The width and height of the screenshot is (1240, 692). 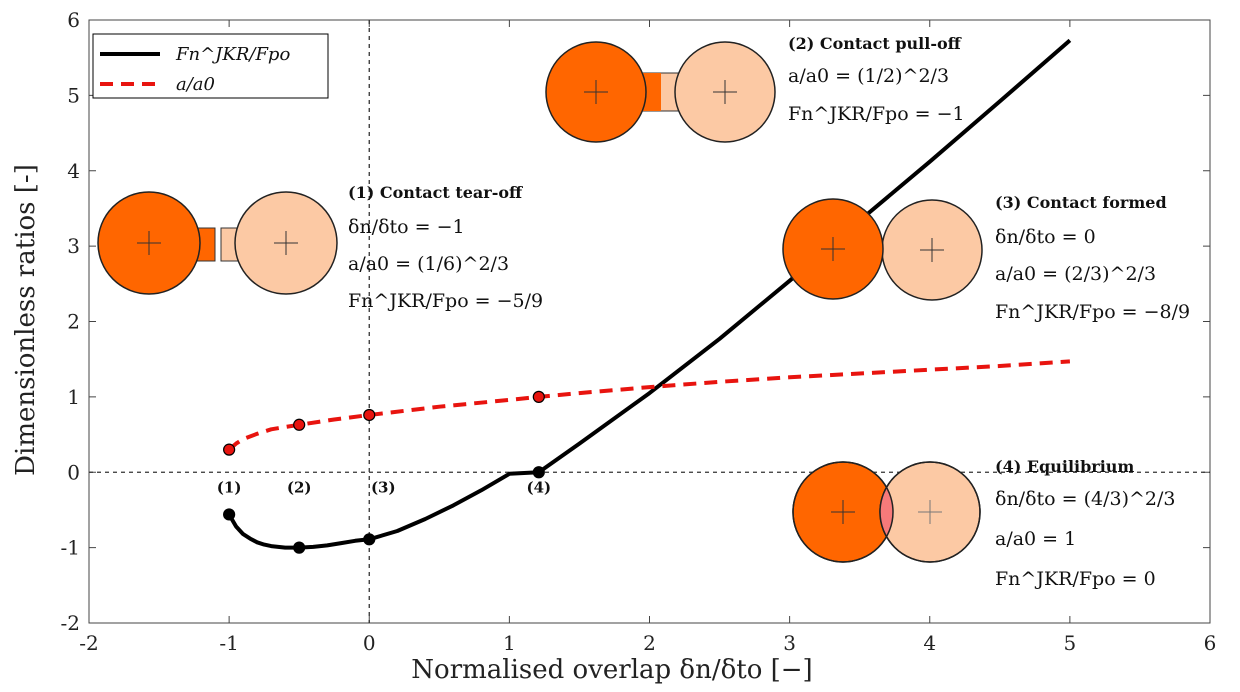 I want to click on annotation-pull-off-line-2: Fn^JKR/Fpo = −1, so click(x=876, y=114).